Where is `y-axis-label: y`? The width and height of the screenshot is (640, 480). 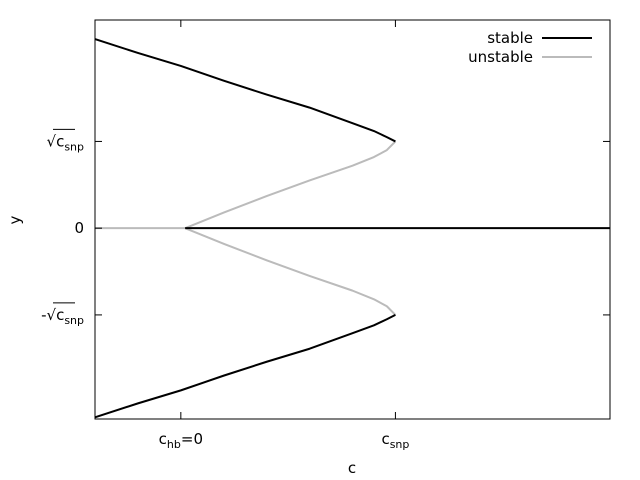
y-axis-label: y is located at coordinates (15, 219).